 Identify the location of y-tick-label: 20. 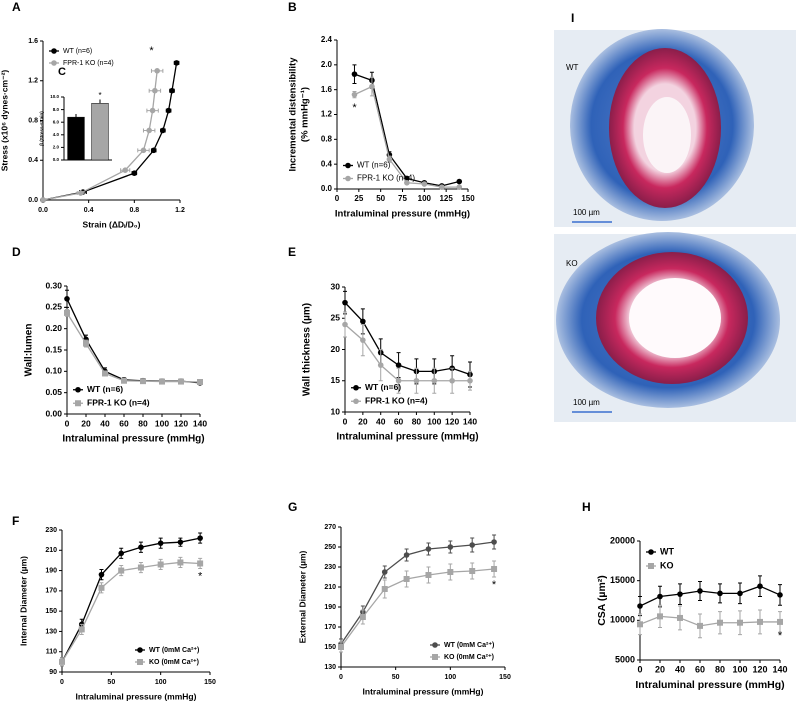
(336, 349).